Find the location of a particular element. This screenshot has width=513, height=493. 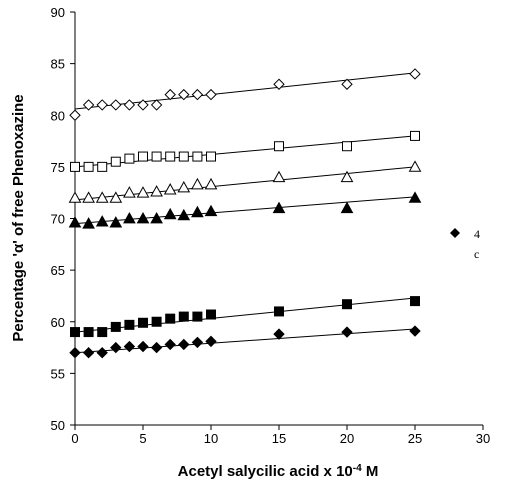

x-axis-title-unit: M is located at coordinates (370, 471).